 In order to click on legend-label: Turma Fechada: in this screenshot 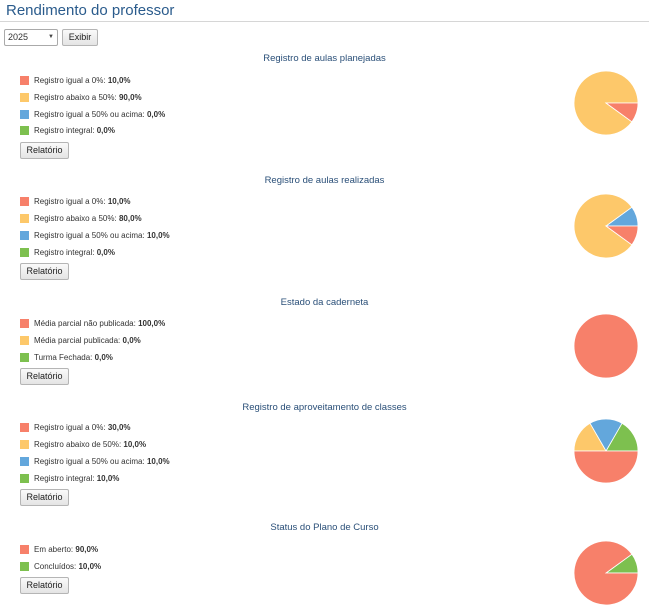, I will do `click(63, 357)`.